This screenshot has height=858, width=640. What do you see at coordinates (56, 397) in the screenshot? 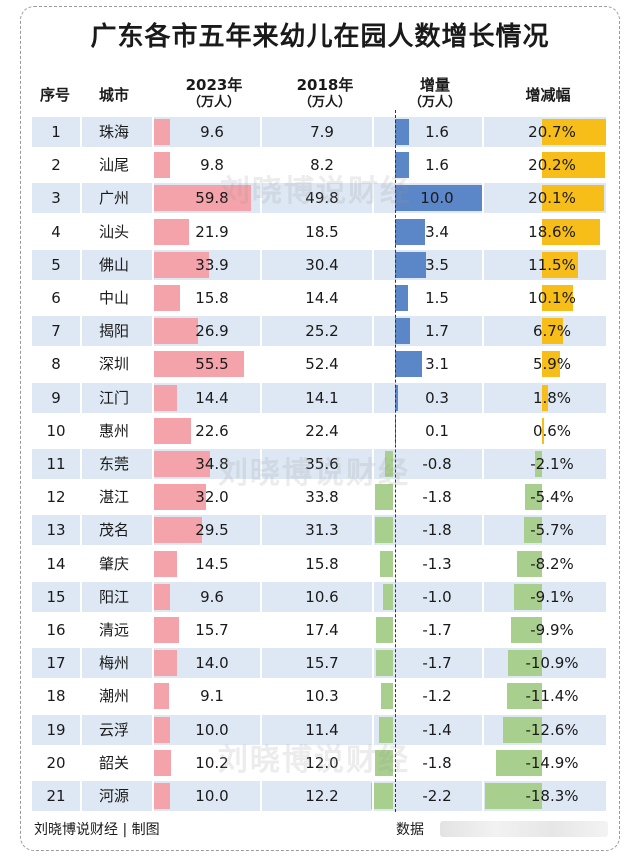
I see `cell-no: 9` at bounding box center [56, 397].